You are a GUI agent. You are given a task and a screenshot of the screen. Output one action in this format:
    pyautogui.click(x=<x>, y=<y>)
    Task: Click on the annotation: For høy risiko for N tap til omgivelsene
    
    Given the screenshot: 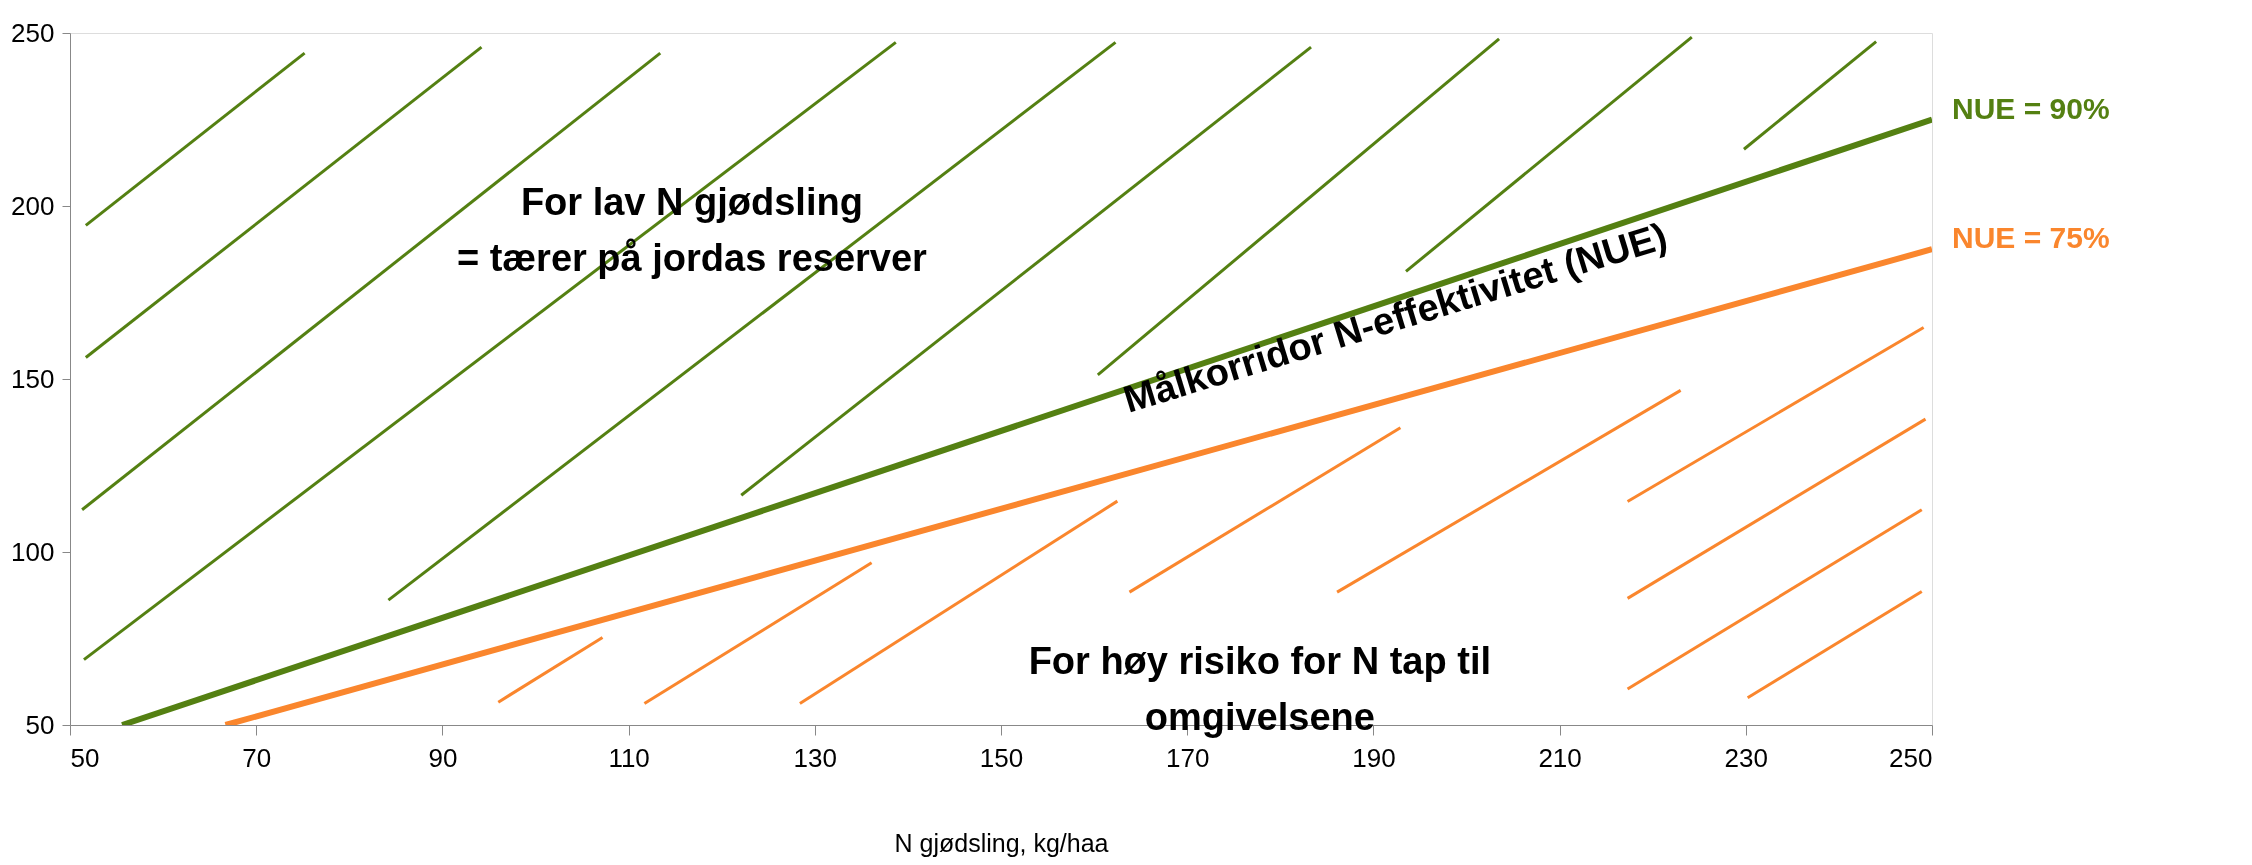 What is the action you would take?
    pyautogui.click(x=1260, y=689)
    